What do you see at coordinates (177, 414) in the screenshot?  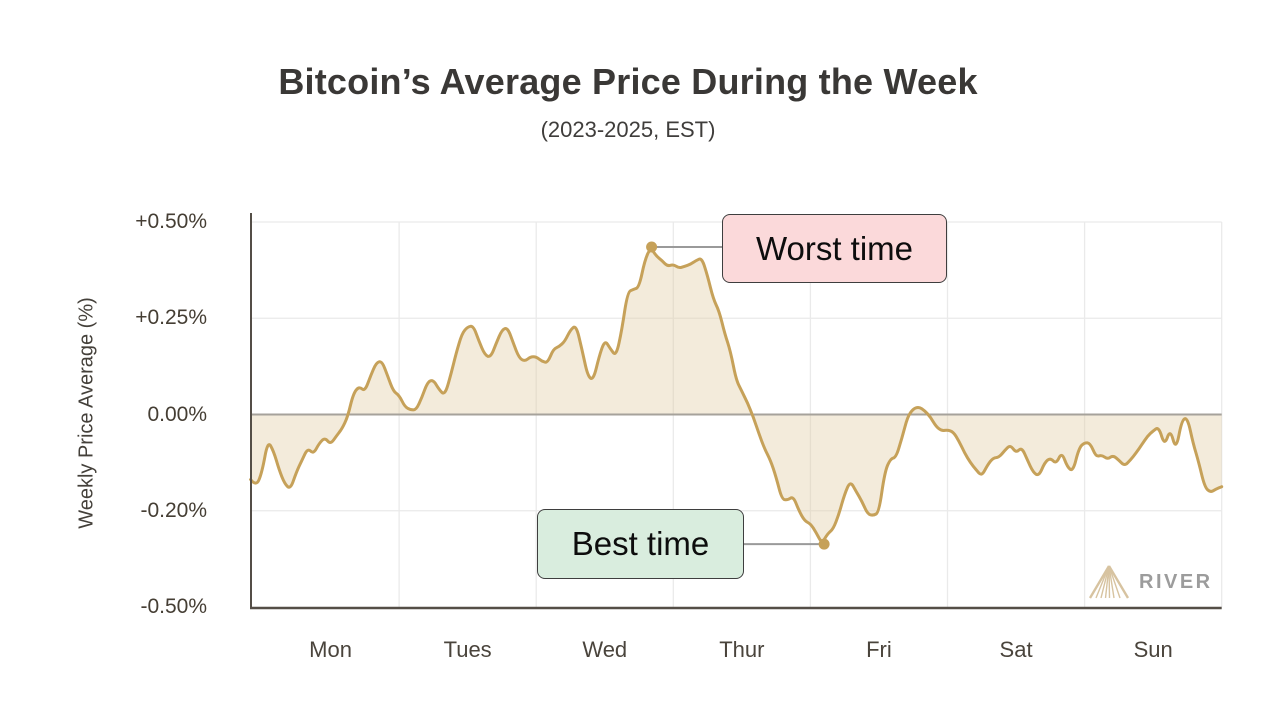 I see `y-tick-label: 0.00%` at bounding box center [177, 414].